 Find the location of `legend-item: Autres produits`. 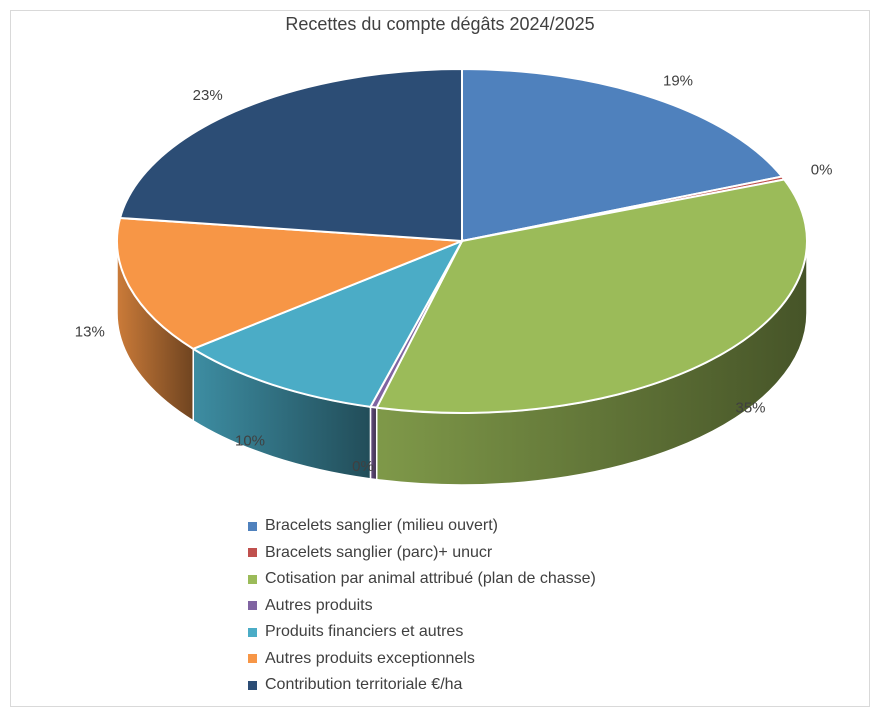

legend-item: Autres produits is located at coordinates (422, 606).